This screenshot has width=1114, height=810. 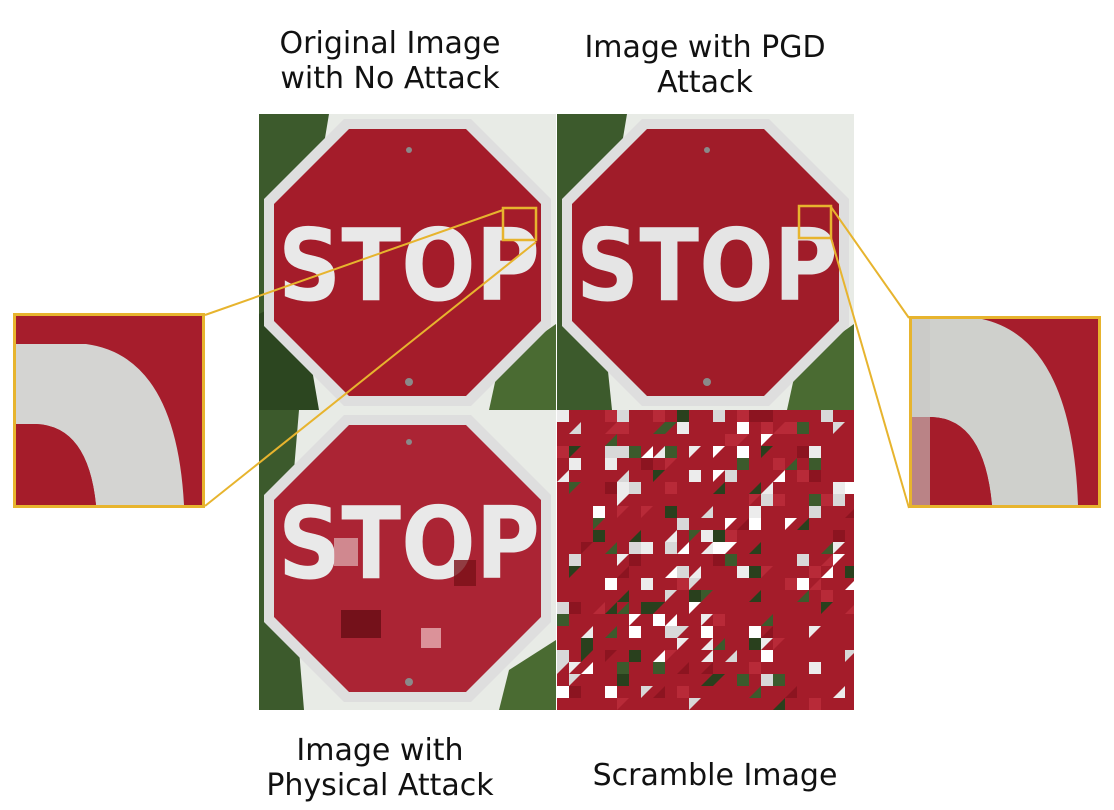 What do you see at coordinates (409, 265) in the screenshot?
I see `sign-text-original: STOP` at bounding box center [409, 265].